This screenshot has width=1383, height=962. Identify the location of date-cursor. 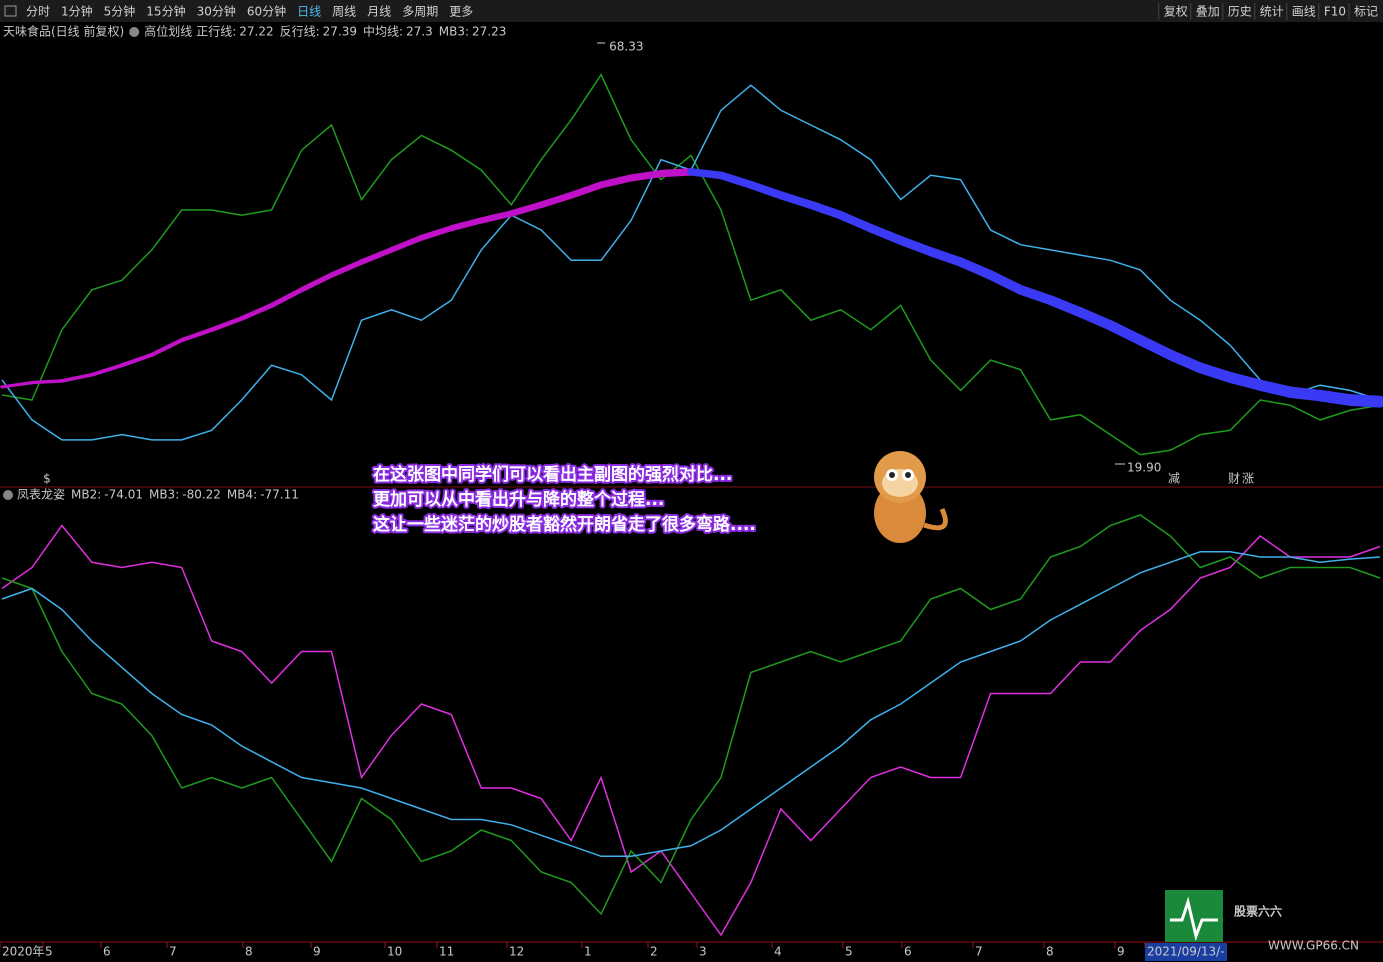
(1186, 952).